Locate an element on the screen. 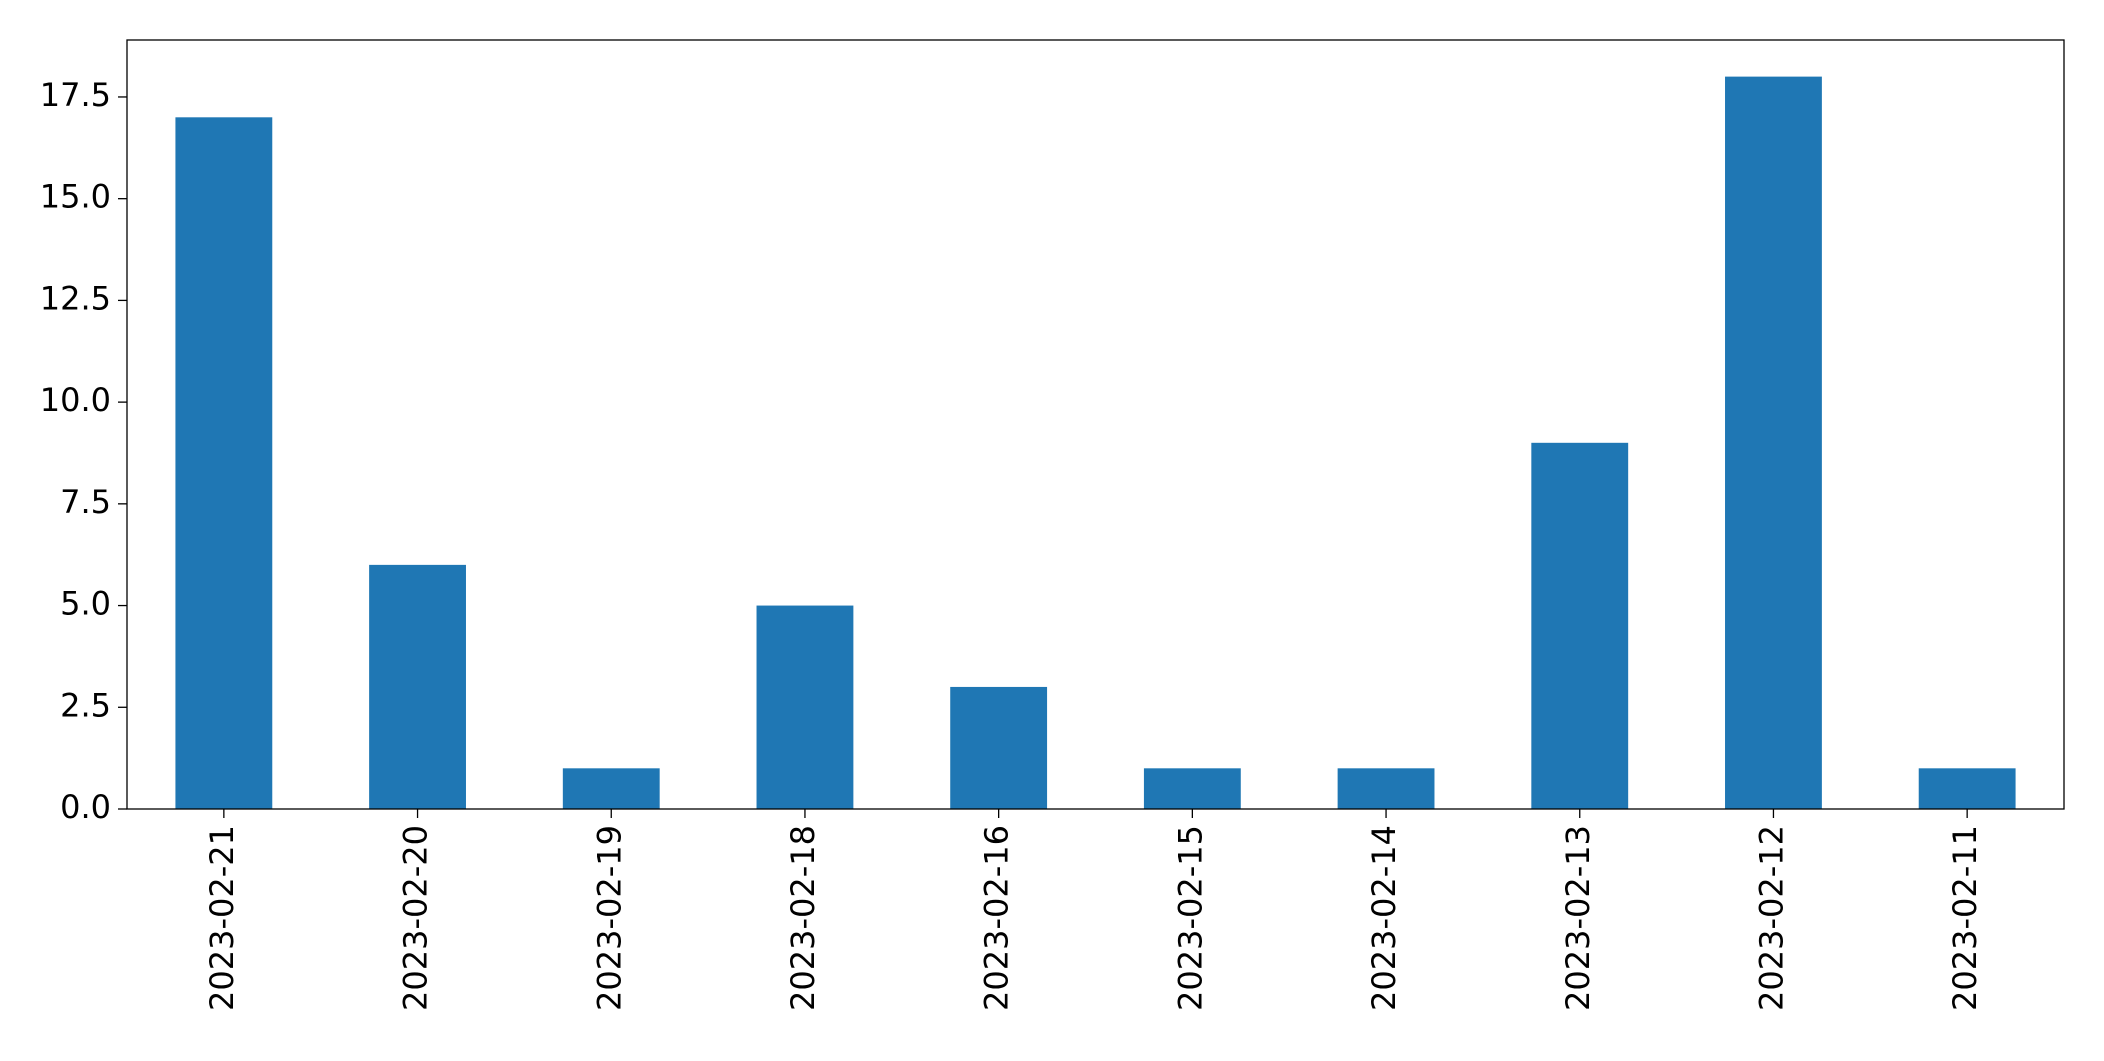  x-tick-label: 2023-02-12 is located at coordinates (1771, 918).